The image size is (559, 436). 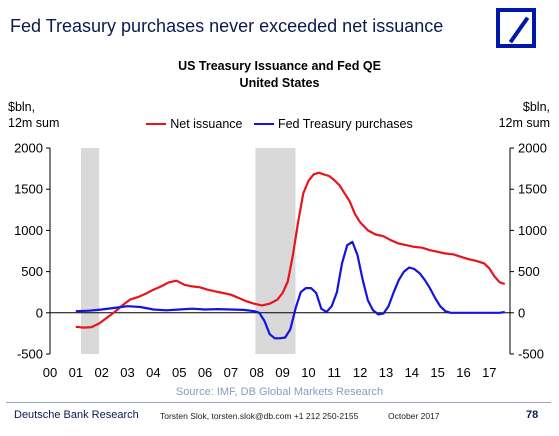 I want to click on y-tick-label-right: 1000, so click(x=532, y=230).